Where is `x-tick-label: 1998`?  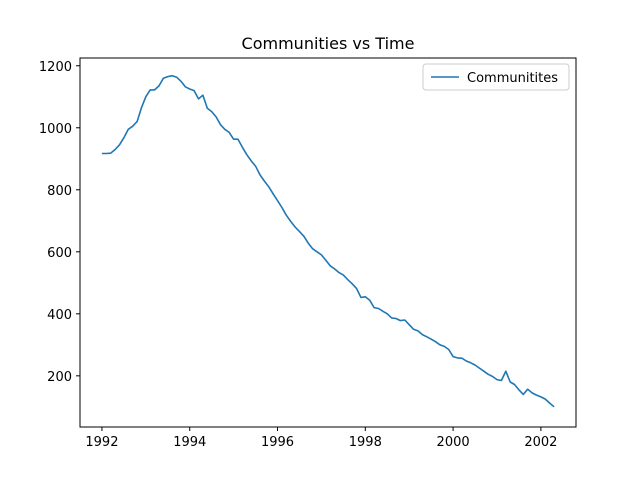 x-tick-label: 1998 is located at coordinates (365, 442).